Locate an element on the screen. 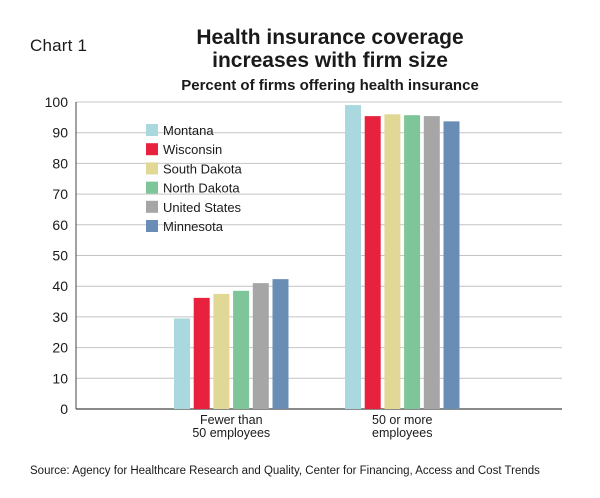  chart-number-label: Chart 1 is located at coordinates (59, 45).